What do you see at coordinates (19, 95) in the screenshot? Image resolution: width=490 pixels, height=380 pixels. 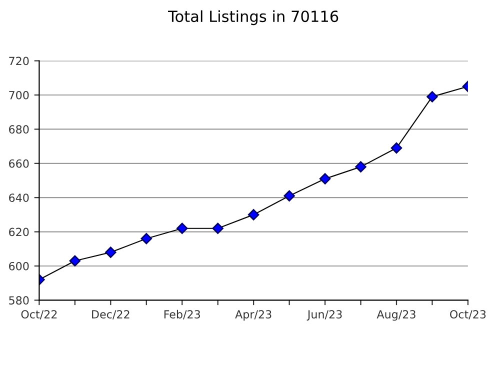 I see `y-tick-label: 700` at bounding box center [19, 95].